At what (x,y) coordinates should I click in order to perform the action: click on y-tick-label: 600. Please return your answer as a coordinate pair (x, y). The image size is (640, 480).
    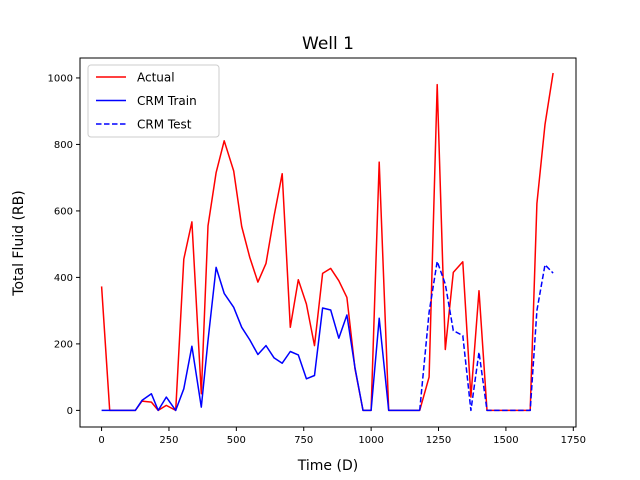
    Looking at the image, I should click on (63, 211).